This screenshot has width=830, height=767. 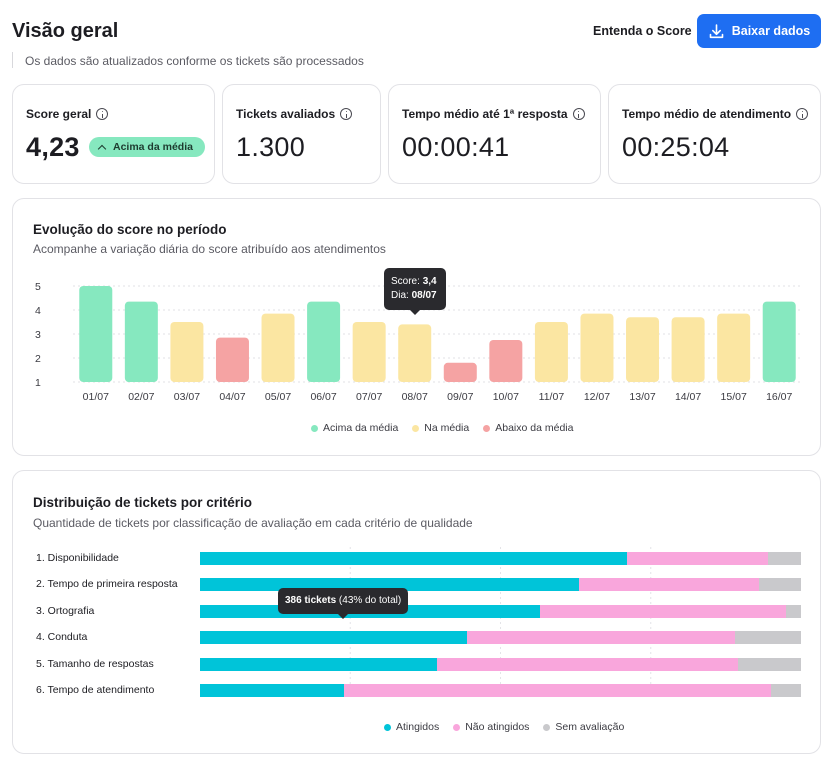 What do you see at coordinates (361, 428) in the screenshot?
I see `legend-label: Acima da média` at bounding box center [361, 428].